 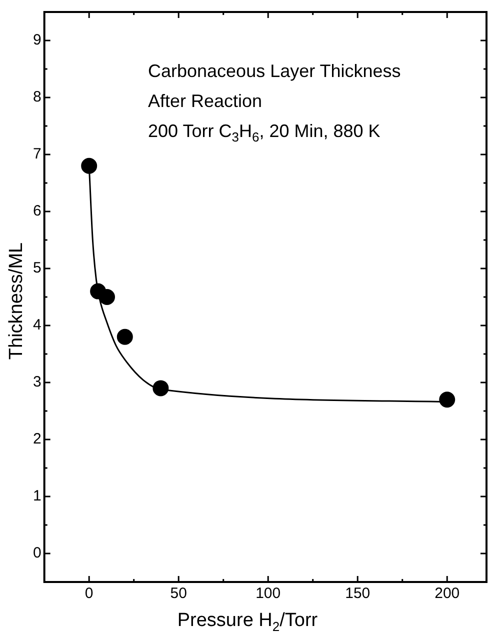 I want to click on x-tick-label: 0, so click(x=89, y=593).